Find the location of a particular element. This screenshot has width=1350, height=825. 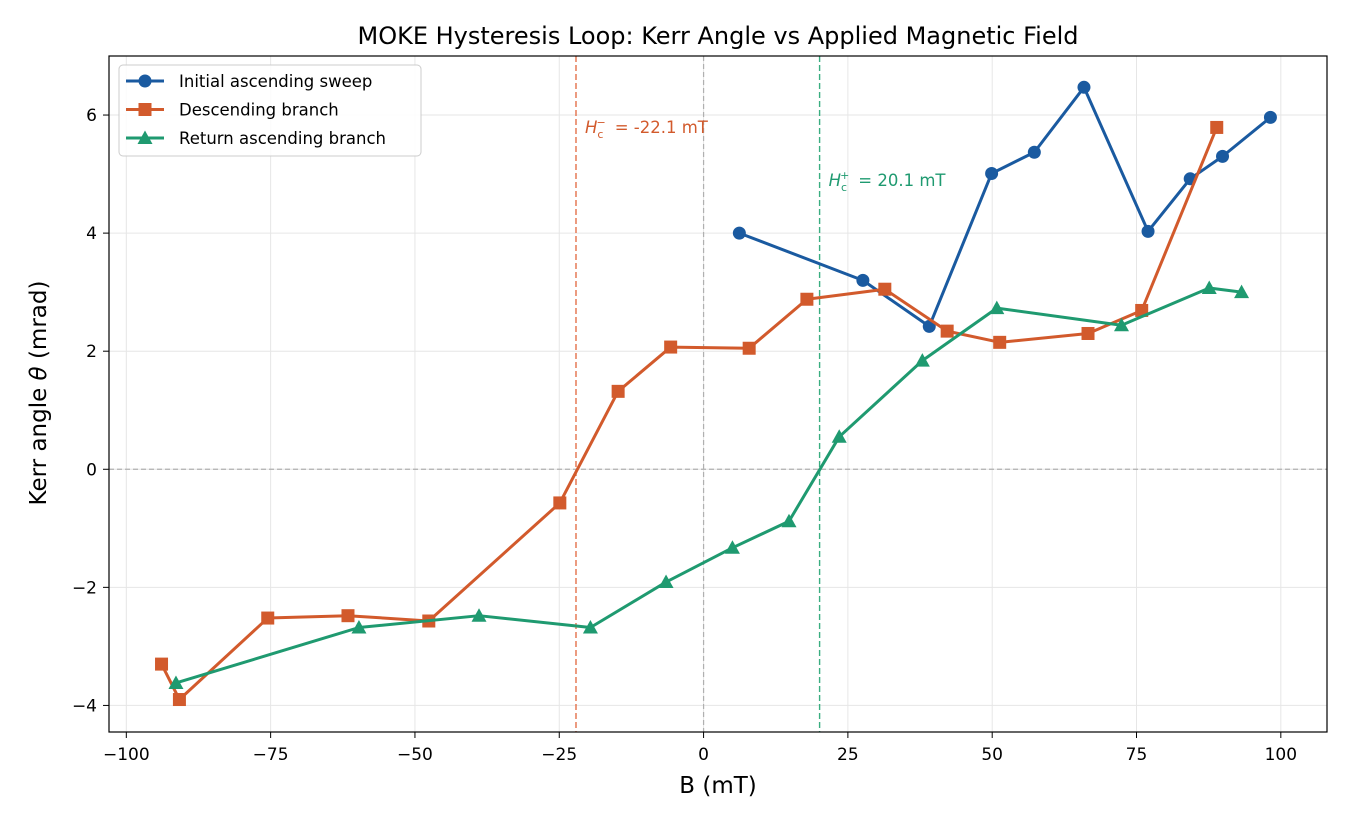

hc-neg-value: = -22.1 mT is located at coordinates (662, 127).